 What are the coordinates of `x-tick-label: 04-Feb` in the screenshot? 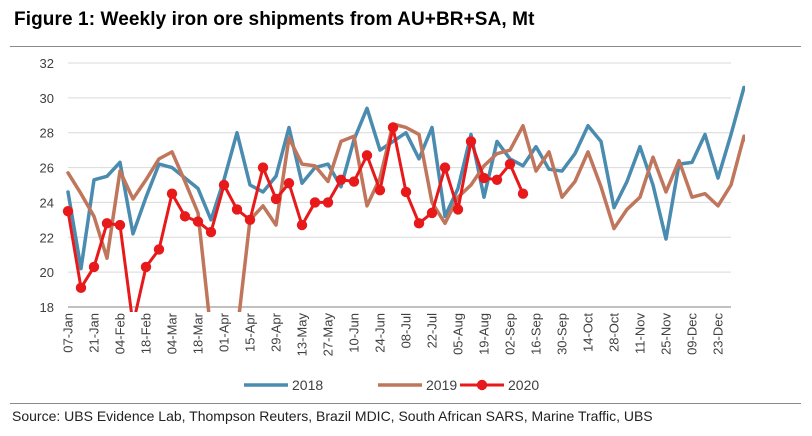 It's located at (120, 333).